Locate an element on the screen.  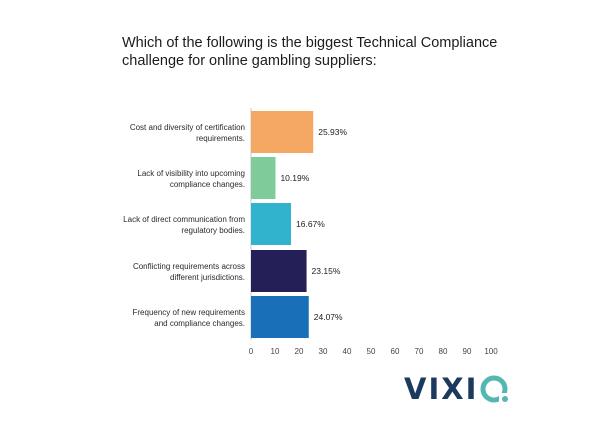
data-label-1: 25.93% is located at coordinates (332, 132).